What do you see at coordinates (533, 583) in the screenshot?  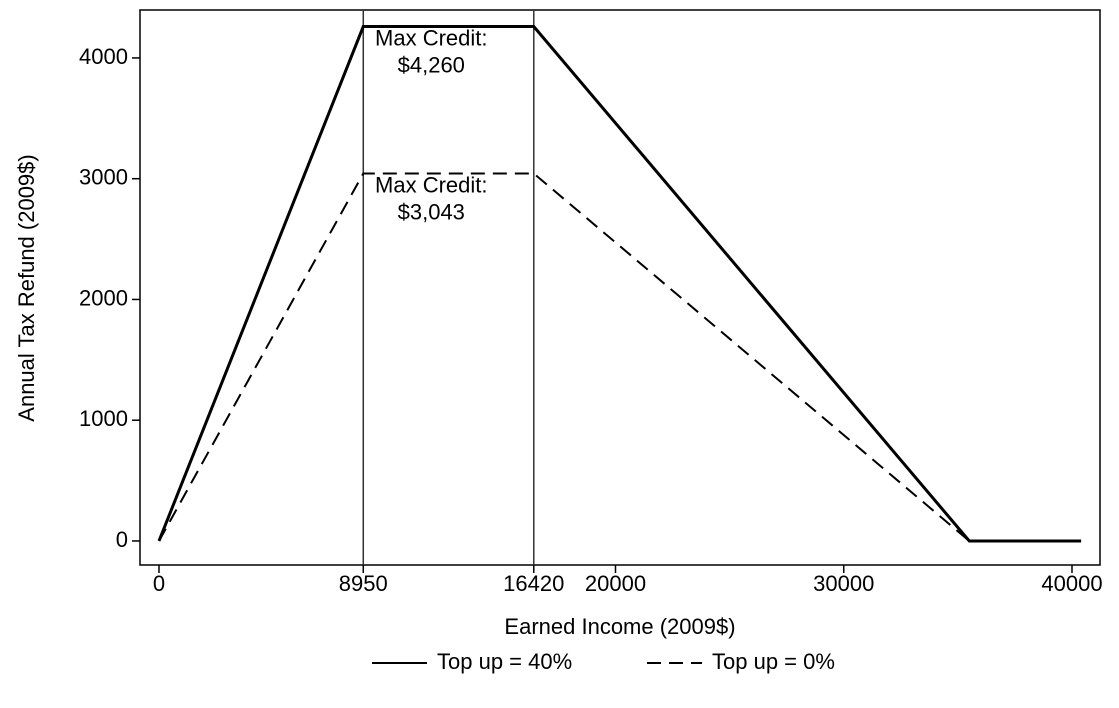 I see `x-tick-label: 16420` at bounding box center [533, 583].